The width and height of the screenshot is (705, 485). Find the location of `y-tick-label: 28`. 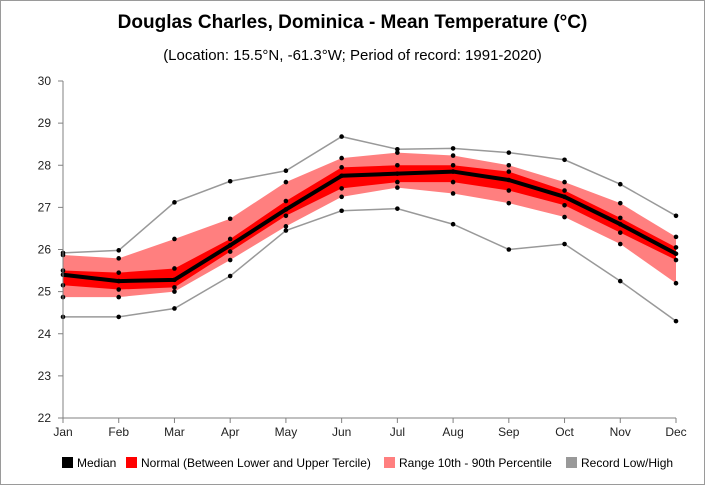

y-tick-label: 28 is located at coordinates (45, 165).